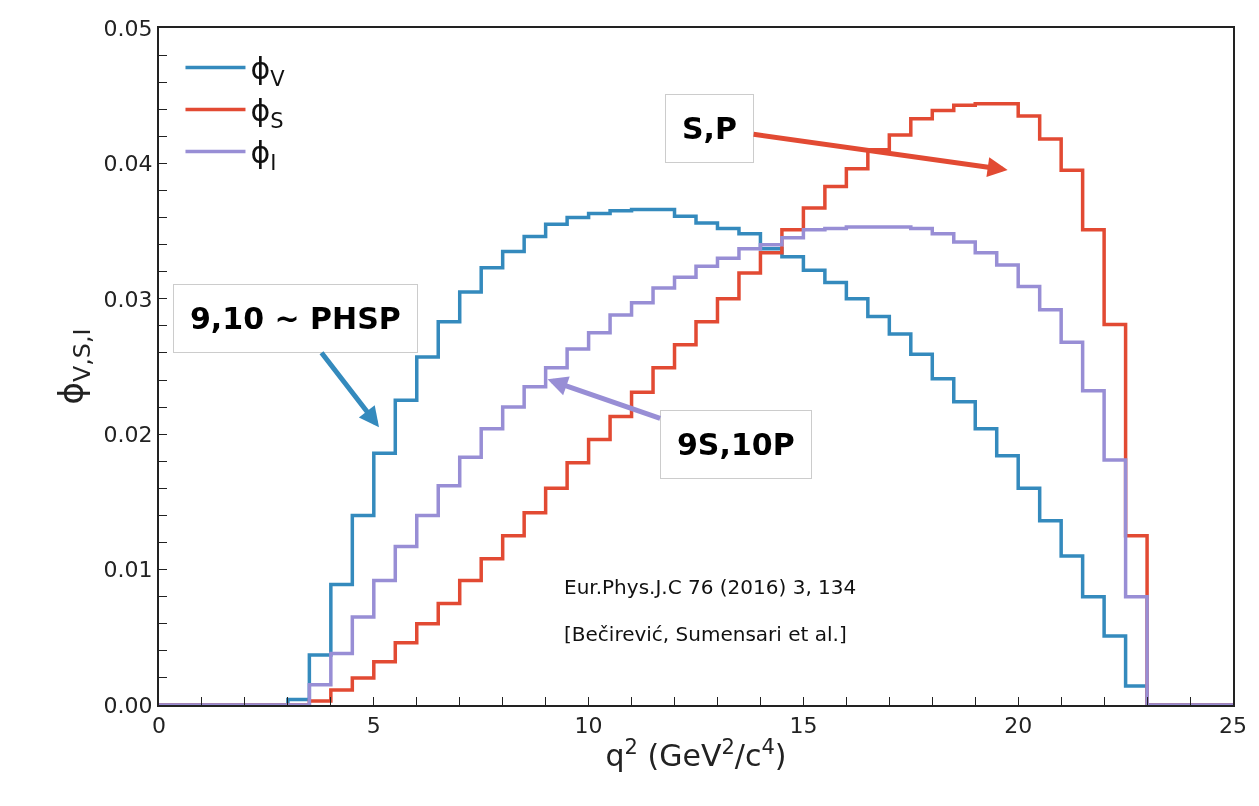  What do you see at coordinates (268, 71) in the screenshot?
I see `legend-label: ϕ$_{V}$` at bounding box center [268, 71].